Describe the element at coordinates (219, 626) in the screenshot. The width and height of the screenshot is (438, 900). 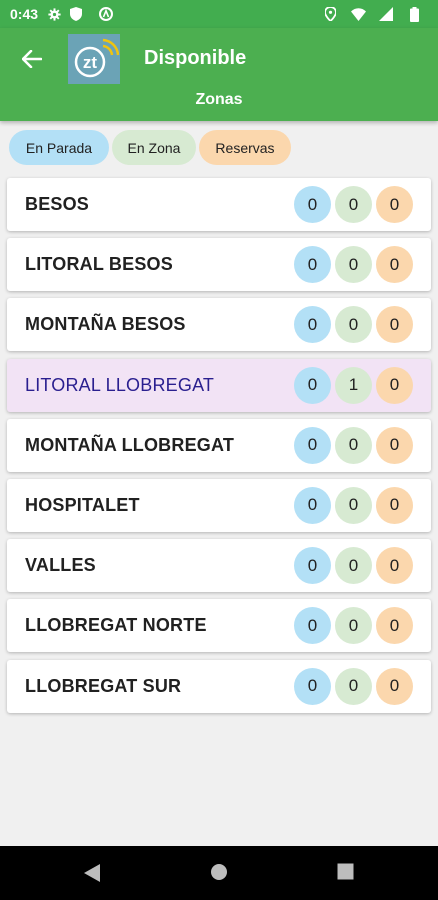
I see `zone-row: LLOBREGAT NORTE 0 0 0` at that location.